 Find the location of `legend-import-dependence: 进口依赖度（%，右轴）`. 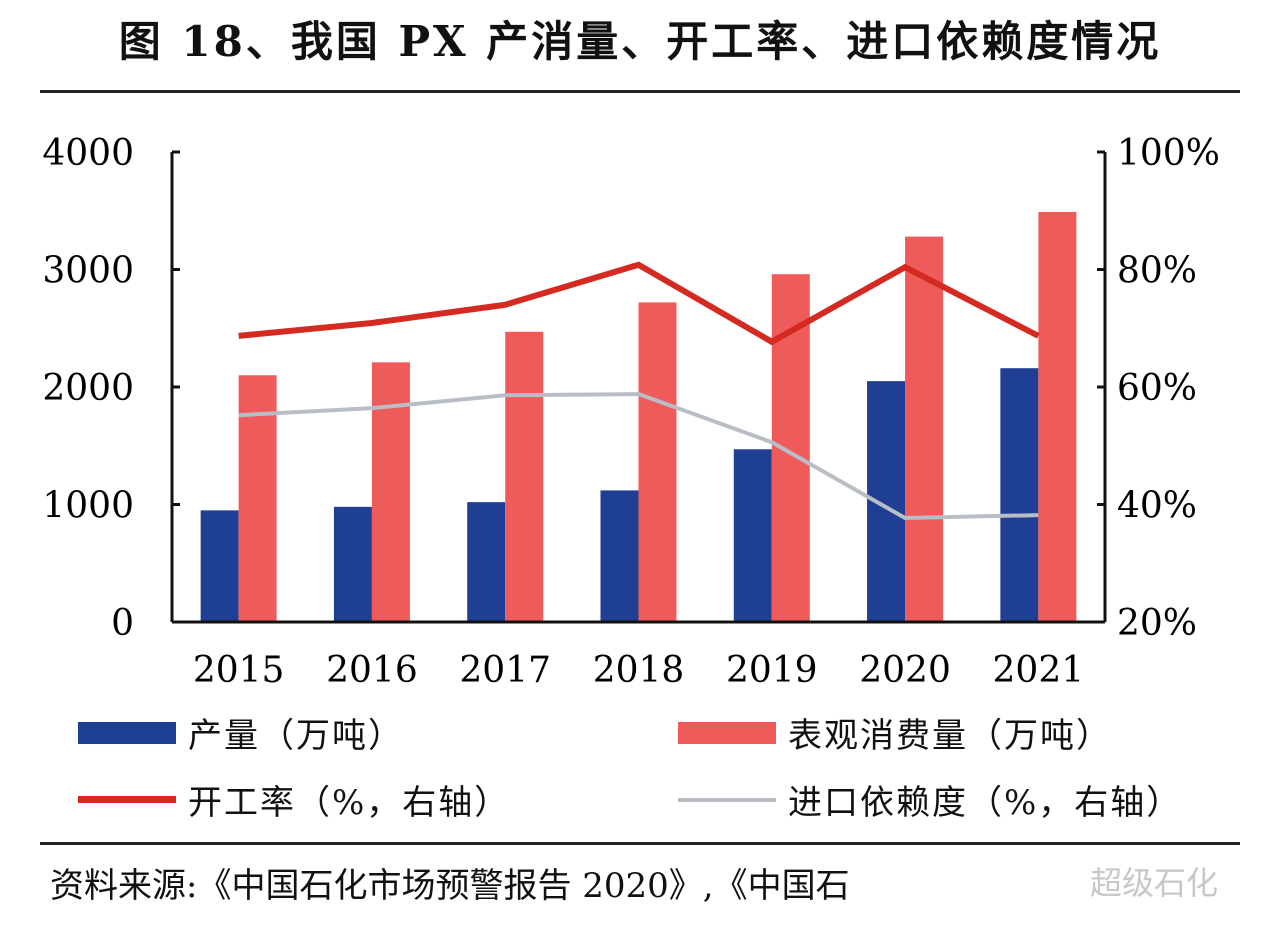

legend-import-dependence: 进口依赖度（%，右轴） is located at coordinates (930, 799).